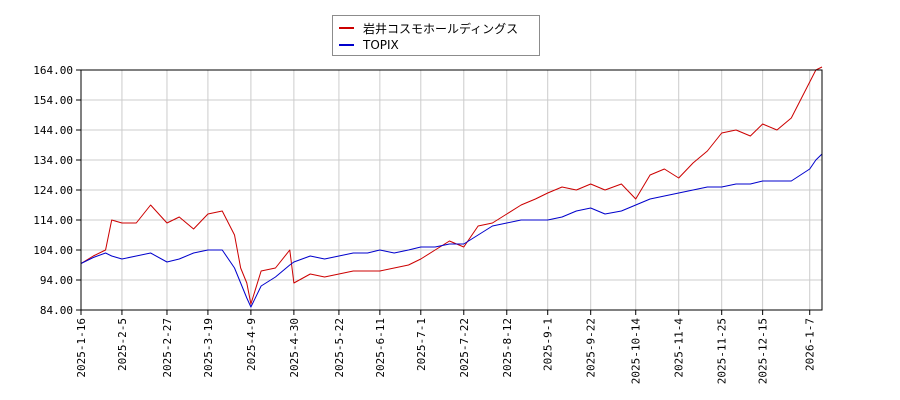 The image size is (900, 400). Describe the element at coordinates (53, 190) in the screenshot. I see `y-tick-label: 124.00` at that location.